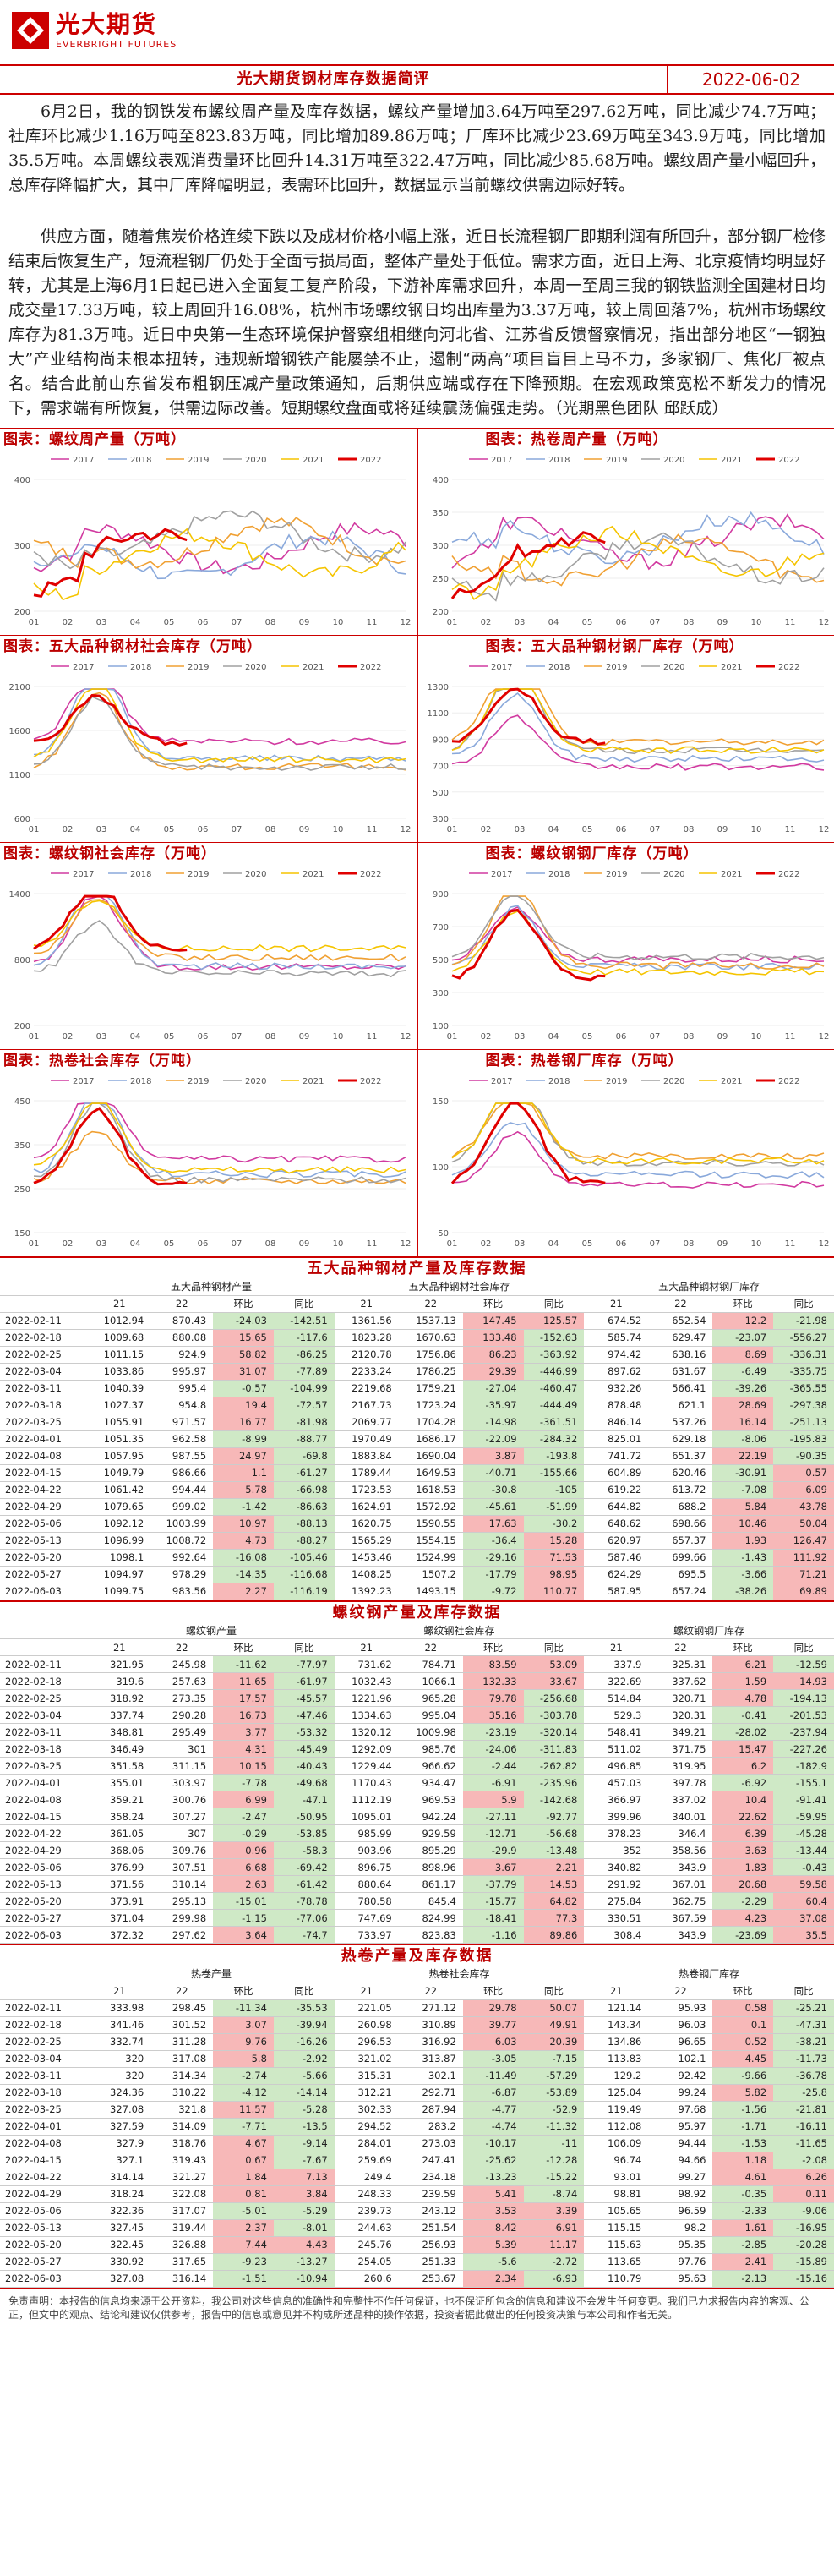  I want to click on cell-value: 8.69, so click(743, 1355).